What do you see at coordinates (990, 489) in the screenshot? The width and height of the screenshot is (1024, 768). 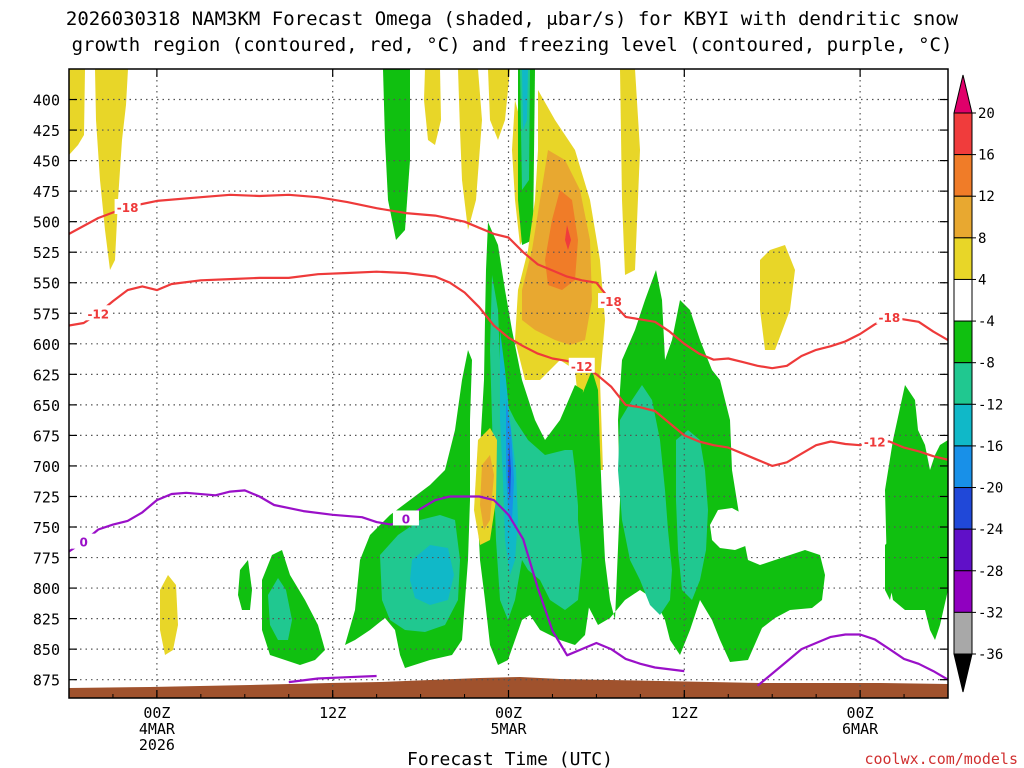 I see `colorbar-tick-label: -20` at bounding box center [990, 489].